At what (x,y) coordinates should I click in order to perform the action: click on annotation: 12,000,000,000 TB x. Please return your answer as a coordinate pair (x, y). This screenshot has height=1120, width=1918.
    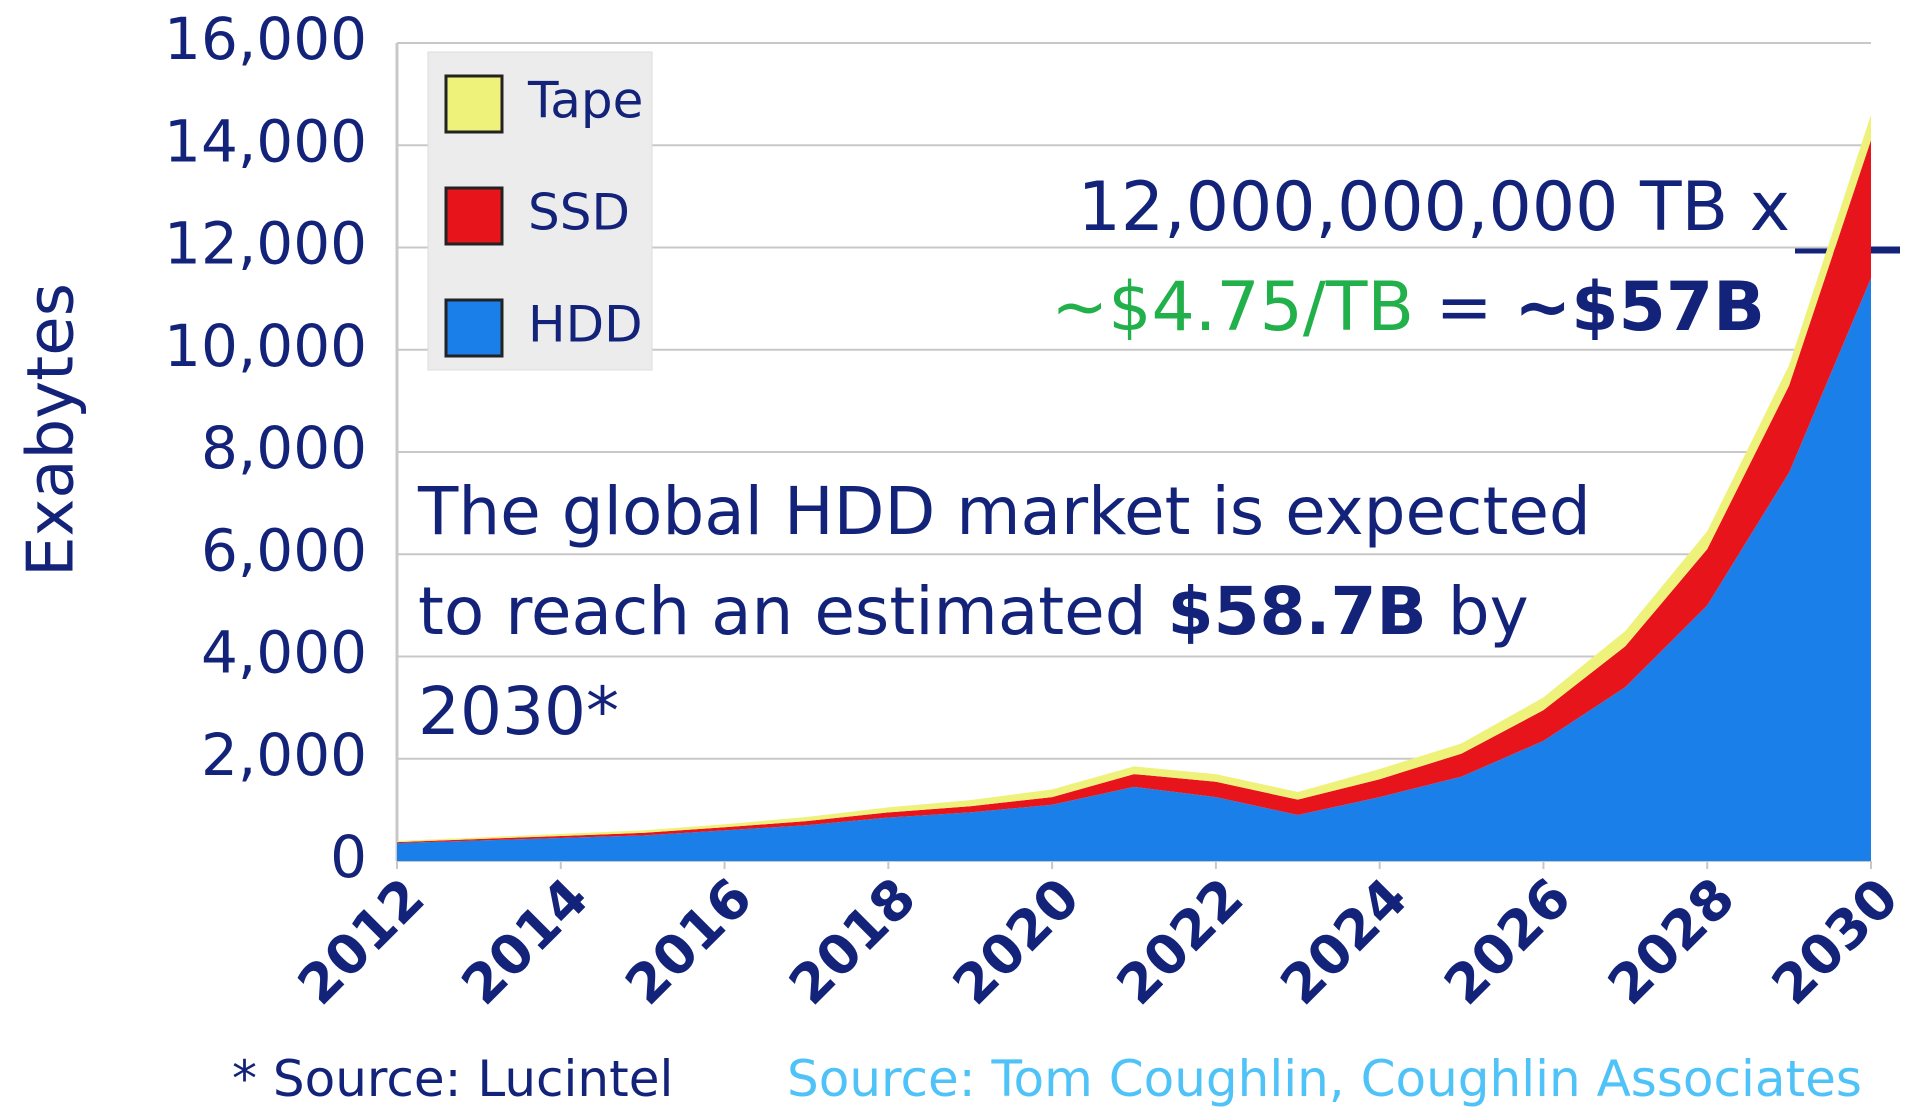
    Looking at the image, I should click on (1434, 207).